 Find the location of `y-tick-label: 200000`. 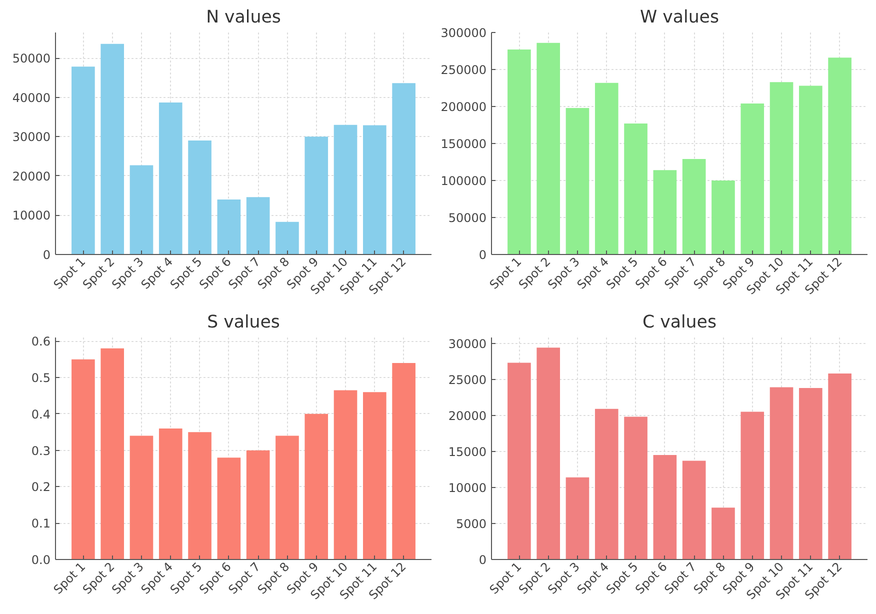

y-tick-label: 200000 is located at coordinates (463, 107).